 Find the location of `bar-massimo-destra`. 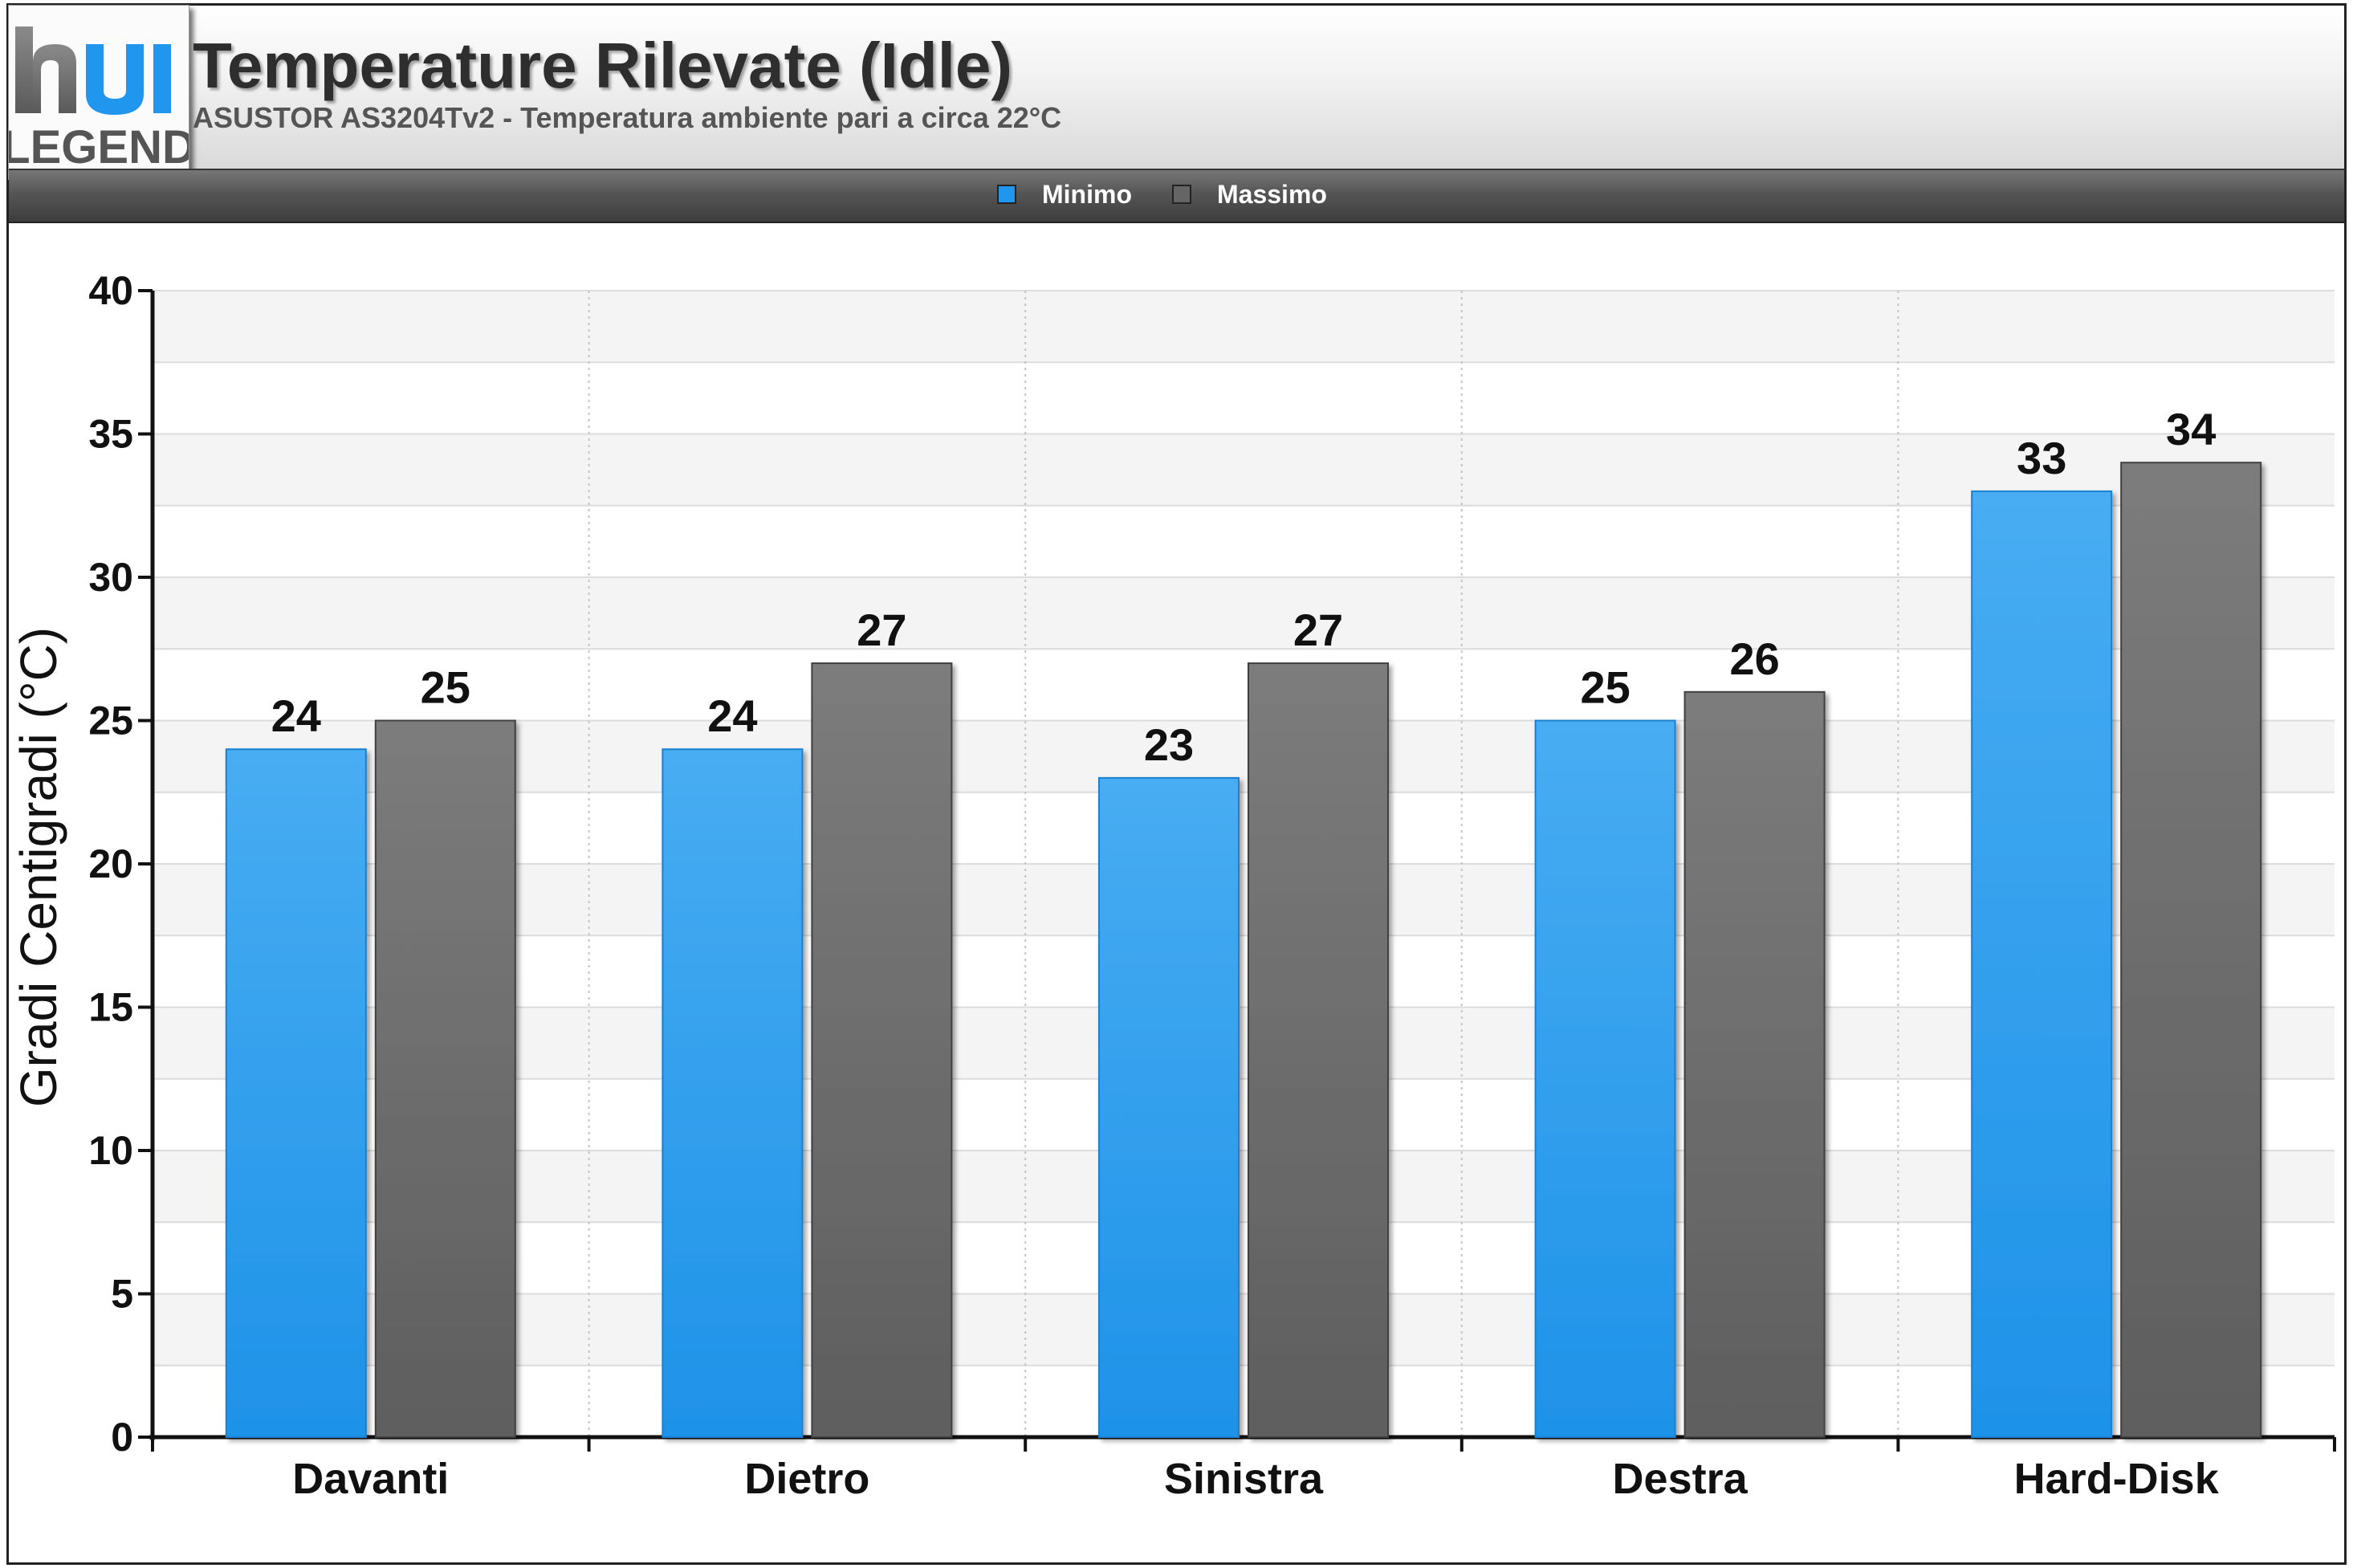

bar-massimo-destra is located at coordinates (1754, 1064).